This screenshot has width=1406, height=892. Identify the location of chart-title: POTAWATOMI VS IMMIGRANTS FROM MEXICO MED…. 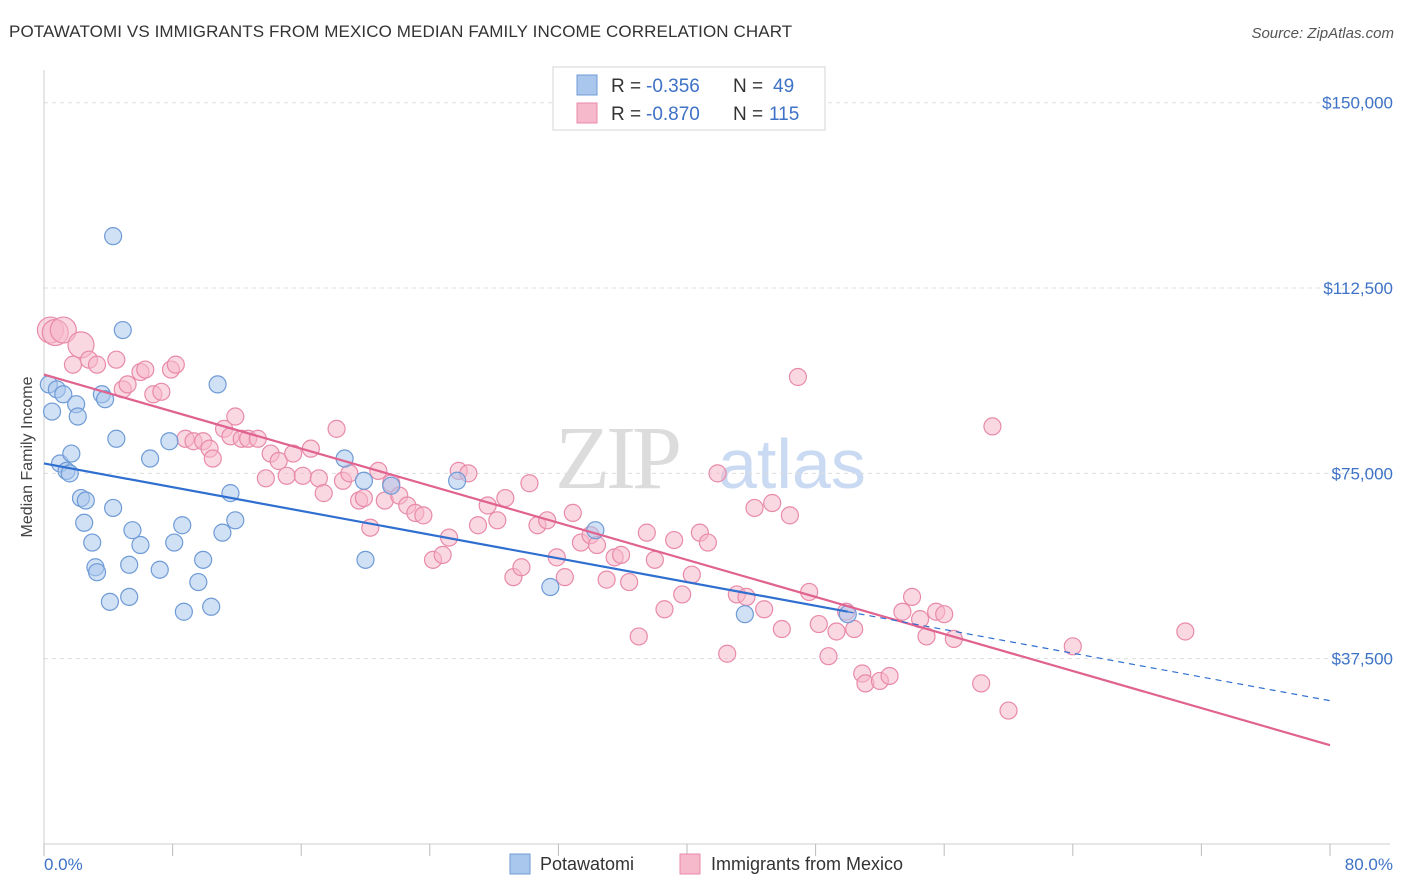
(401, 31).